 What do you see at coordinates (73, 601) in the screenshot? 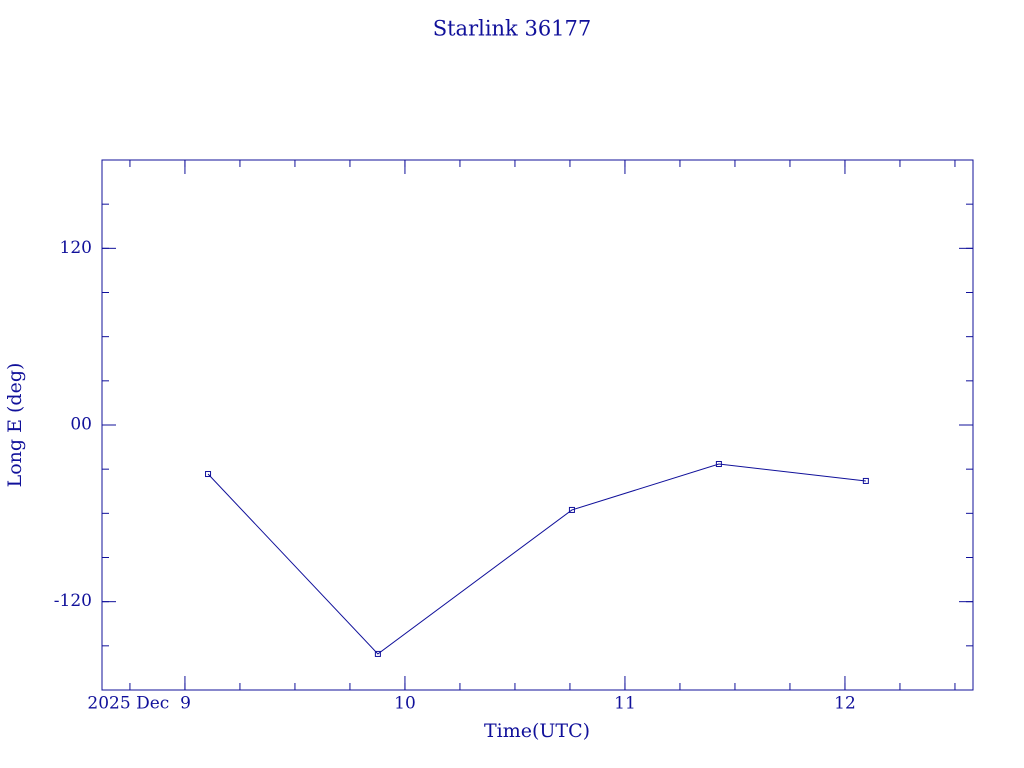
I see `y-tick-label: -120` at bounding box center [73, 601].